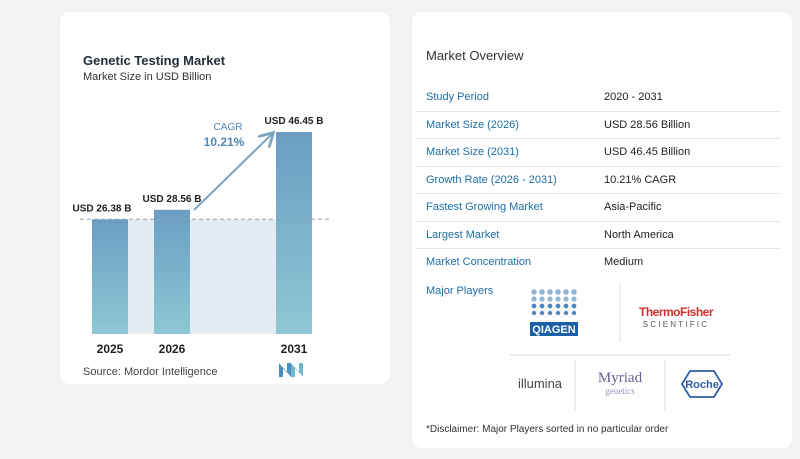 Image resolution: width=800 pixels, height=459 pixels. What do you see at coordinates (687, 125) in the screenshot?
I see `overview-value: USD 28.56 Billion` at bounding box center [687, 125].